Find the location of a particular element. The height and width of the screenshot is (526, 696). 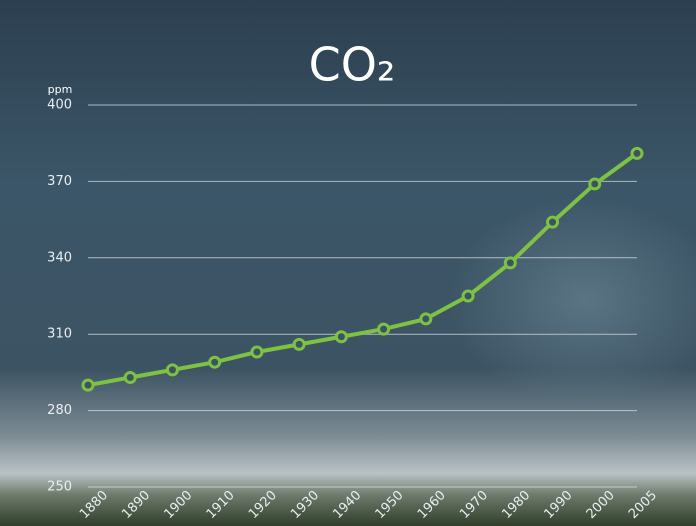

y-tick-label: 250 is located at coordinates (59, 487).